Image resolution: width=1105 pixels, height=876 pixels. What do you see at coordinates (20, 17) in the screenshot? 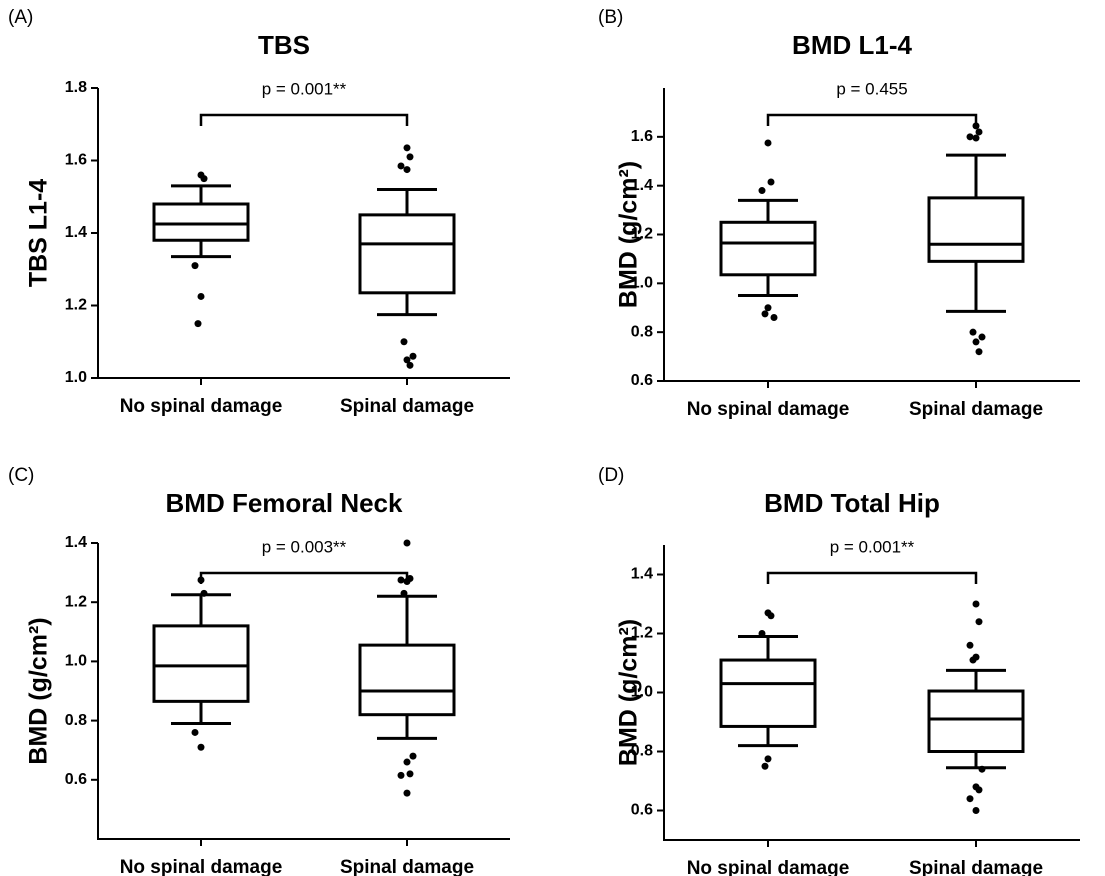
I see `panel-label: (A)` at bounding box center [20, 17].